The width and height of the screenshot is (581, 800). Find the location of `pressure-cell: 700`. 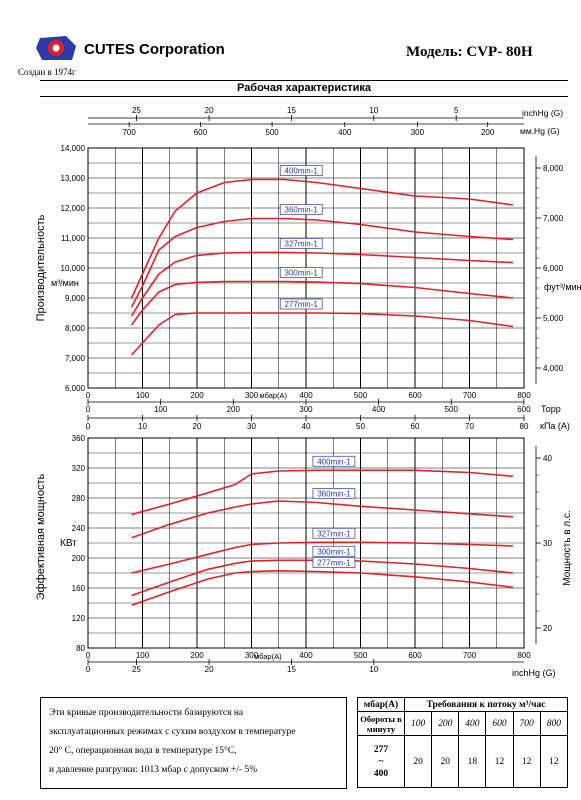

pressure-cell: 700 is located at coordinates (526, 723).